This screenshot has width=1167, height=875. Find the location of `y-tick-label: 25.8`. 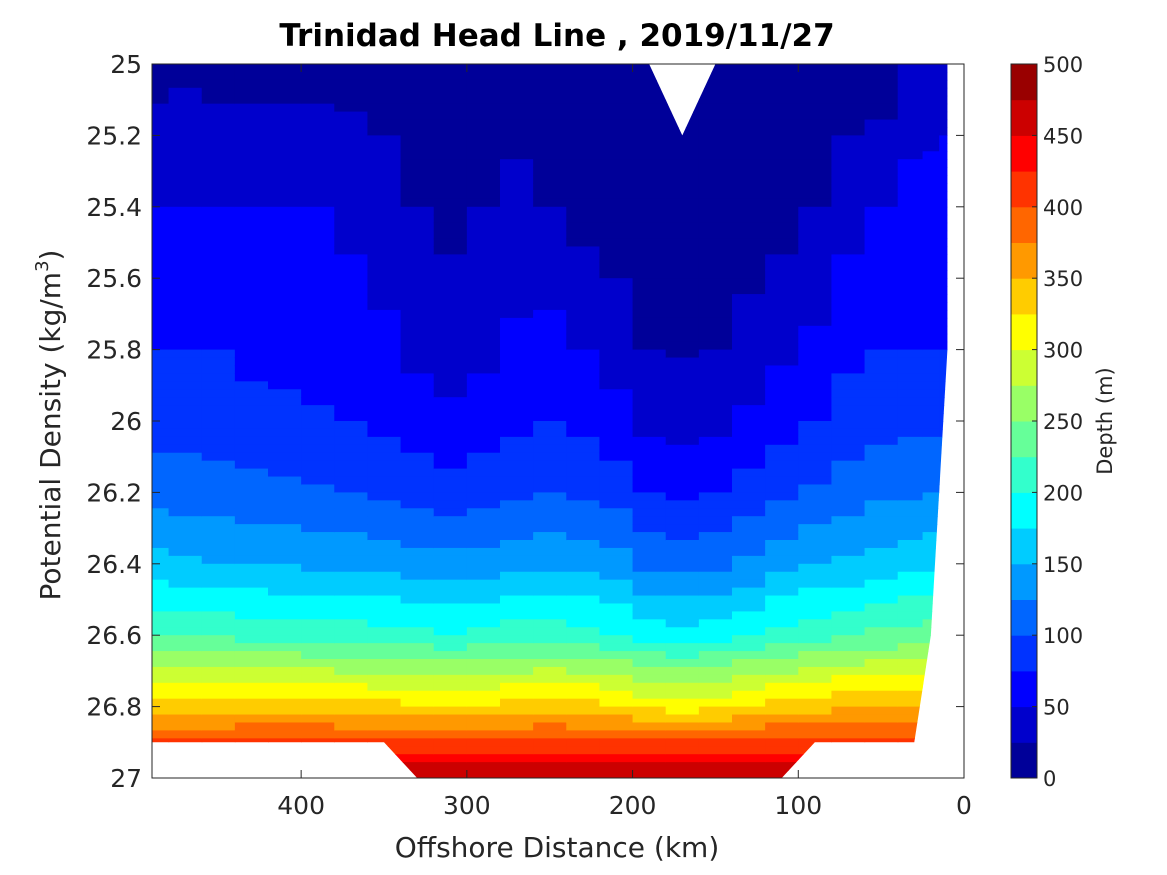

y-tick-label: 25.8 is located at coordinates (114, 350).